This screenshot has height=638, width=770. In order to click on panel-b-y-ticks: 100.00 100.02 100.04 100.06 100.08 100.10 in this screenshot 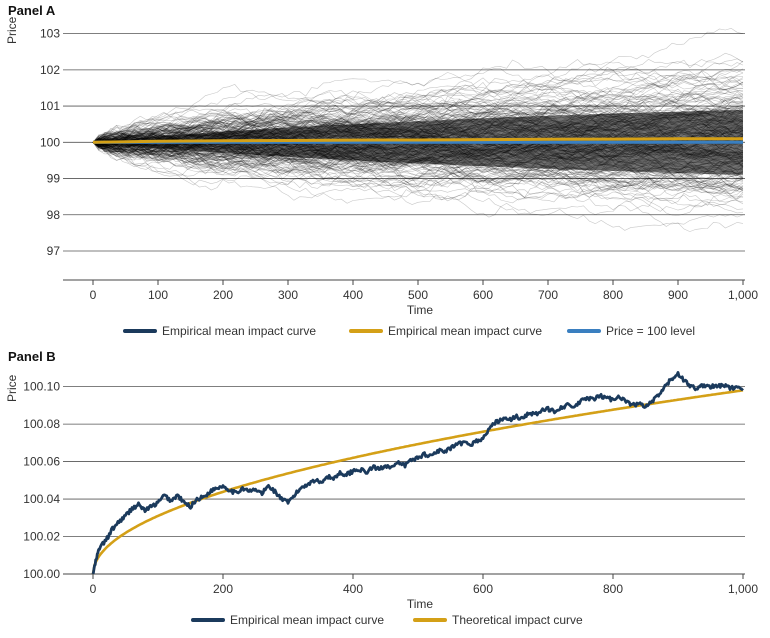, I will do `click(41, 480)`.